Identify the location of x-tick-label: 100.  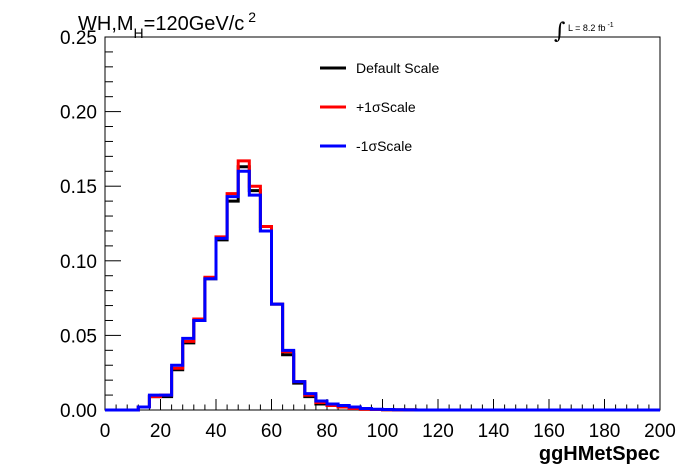
(383, 431).